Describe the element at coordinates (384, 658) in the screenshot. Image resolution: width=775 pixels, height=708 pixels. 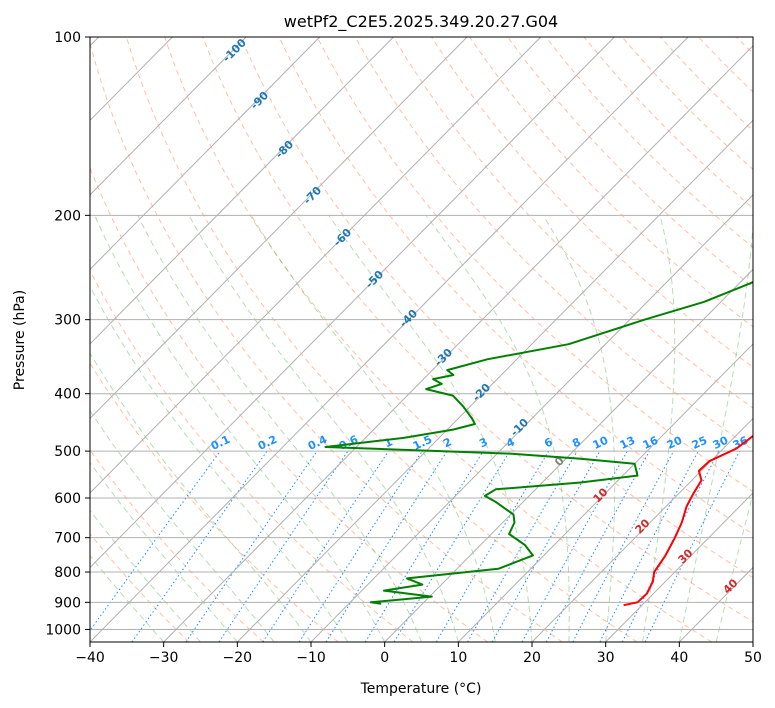
I see `x-tick-label: 0` at that location.